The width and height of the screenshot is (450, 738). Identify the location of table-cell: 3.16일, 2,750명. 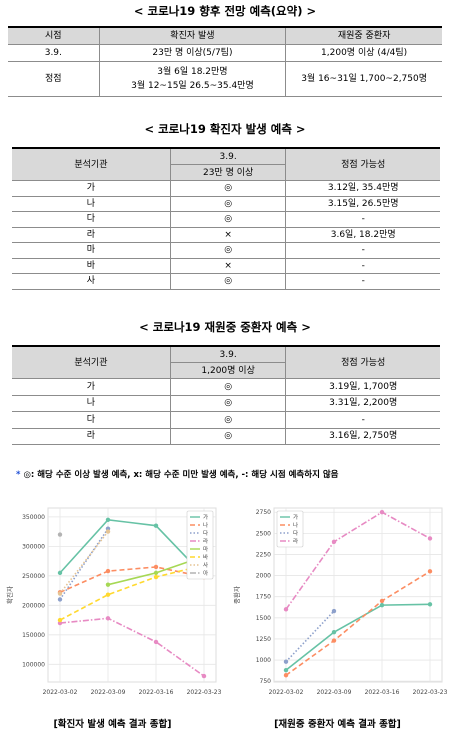
(362, 436).